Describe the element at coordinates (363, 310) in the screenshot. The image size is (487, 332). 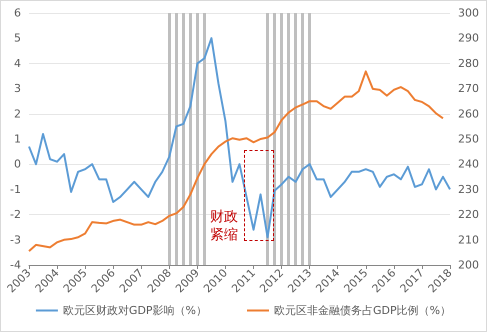
I see `legend-label: 欧元区非金融债务占GDP比例（%）` at that location.